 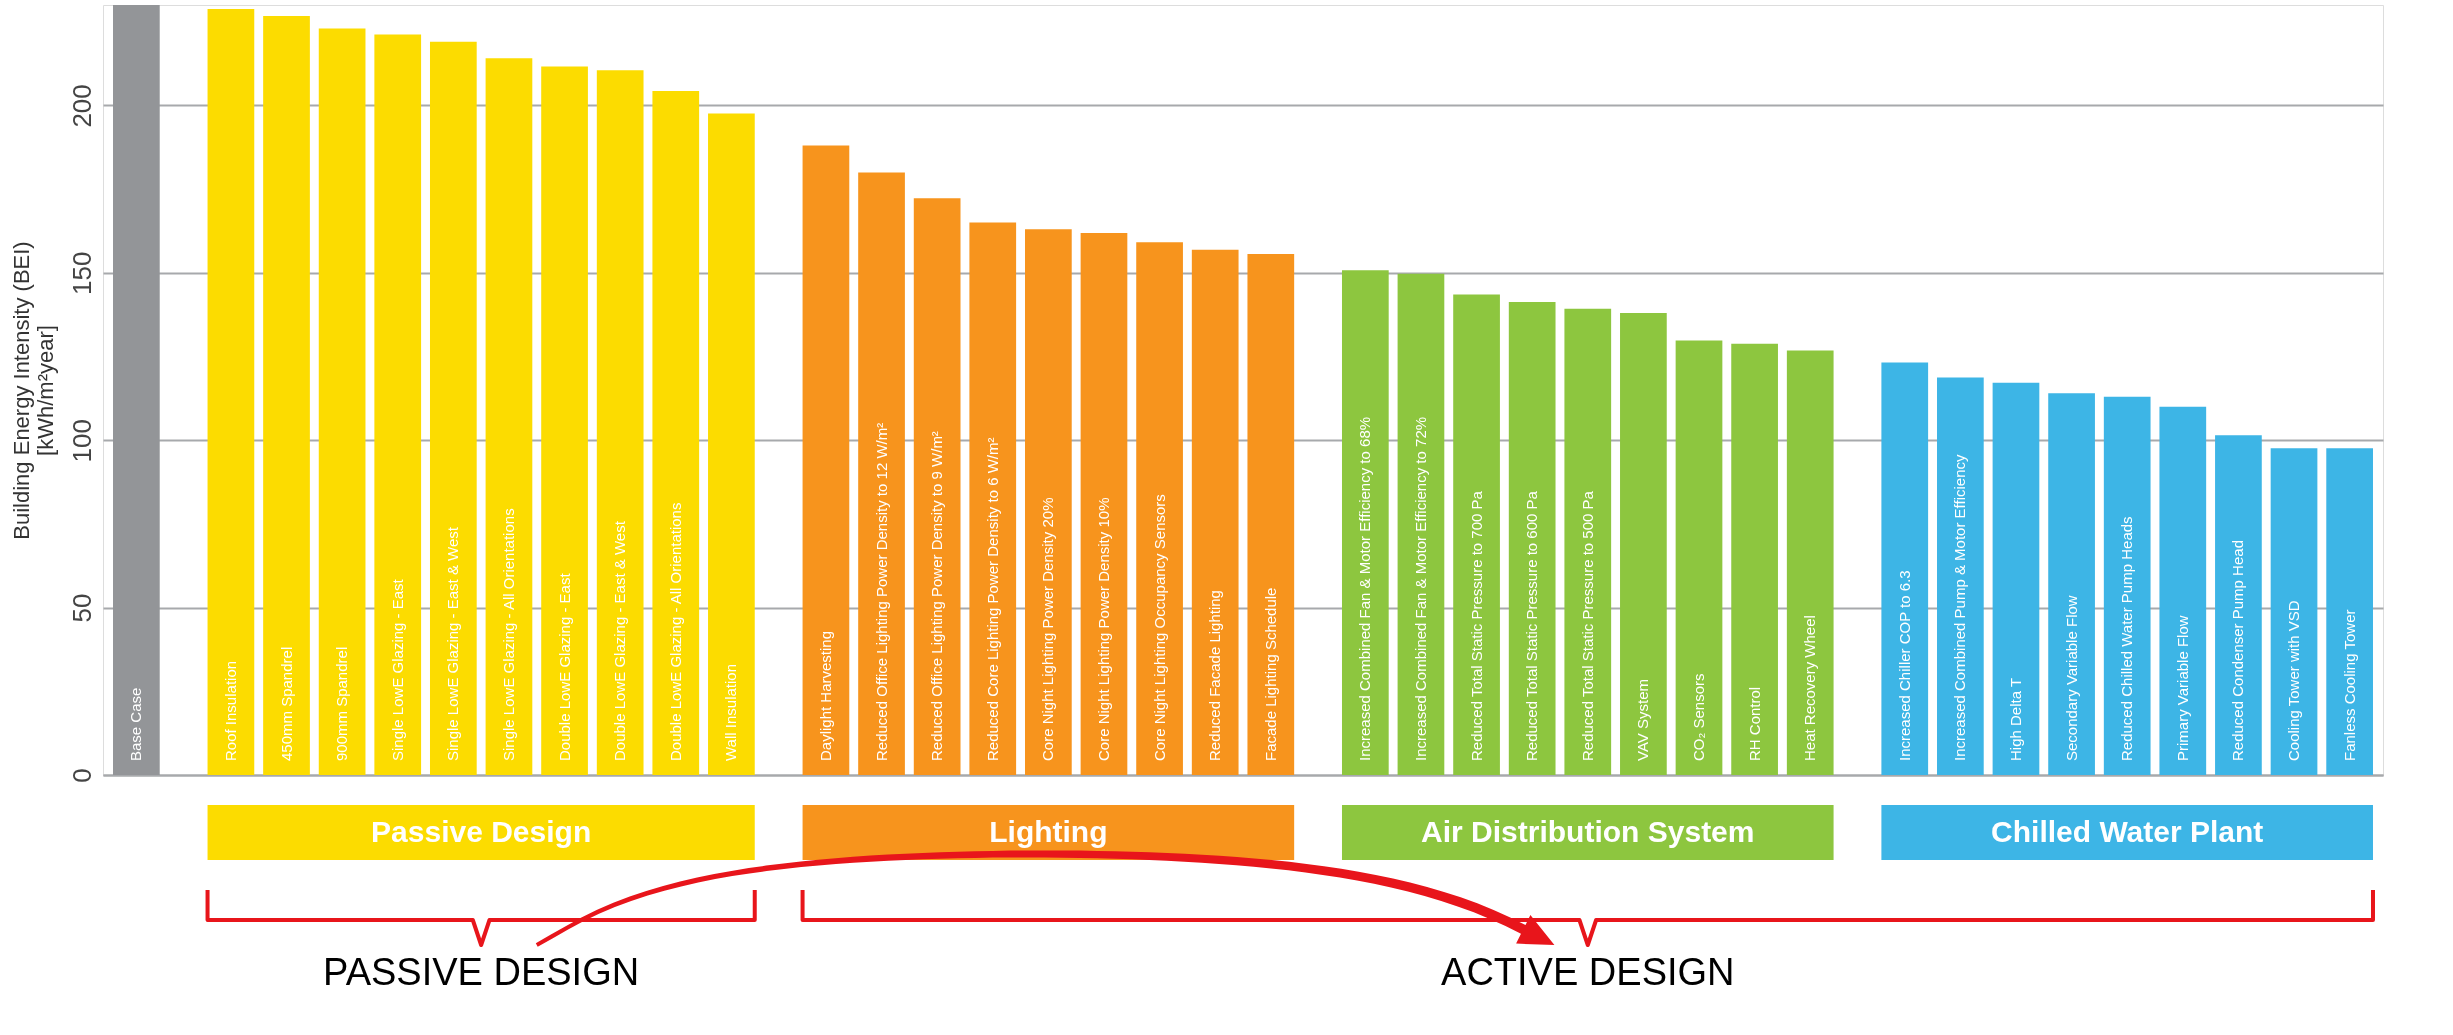 I want to click on x-tick-label: Core Night Lighting Power Density 20%, so click(x=1048, y=629).